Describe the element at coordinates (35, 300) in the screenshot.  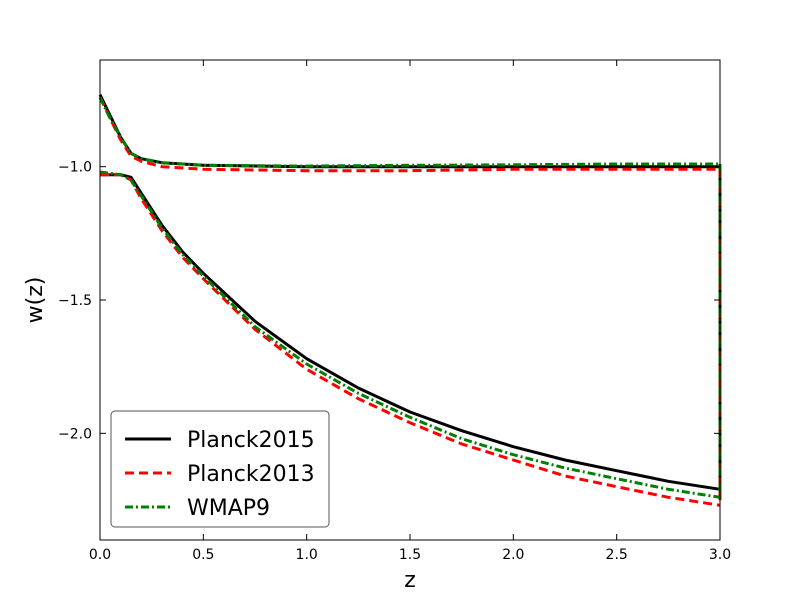
I see `y-axis-label: w(z)` at that location.